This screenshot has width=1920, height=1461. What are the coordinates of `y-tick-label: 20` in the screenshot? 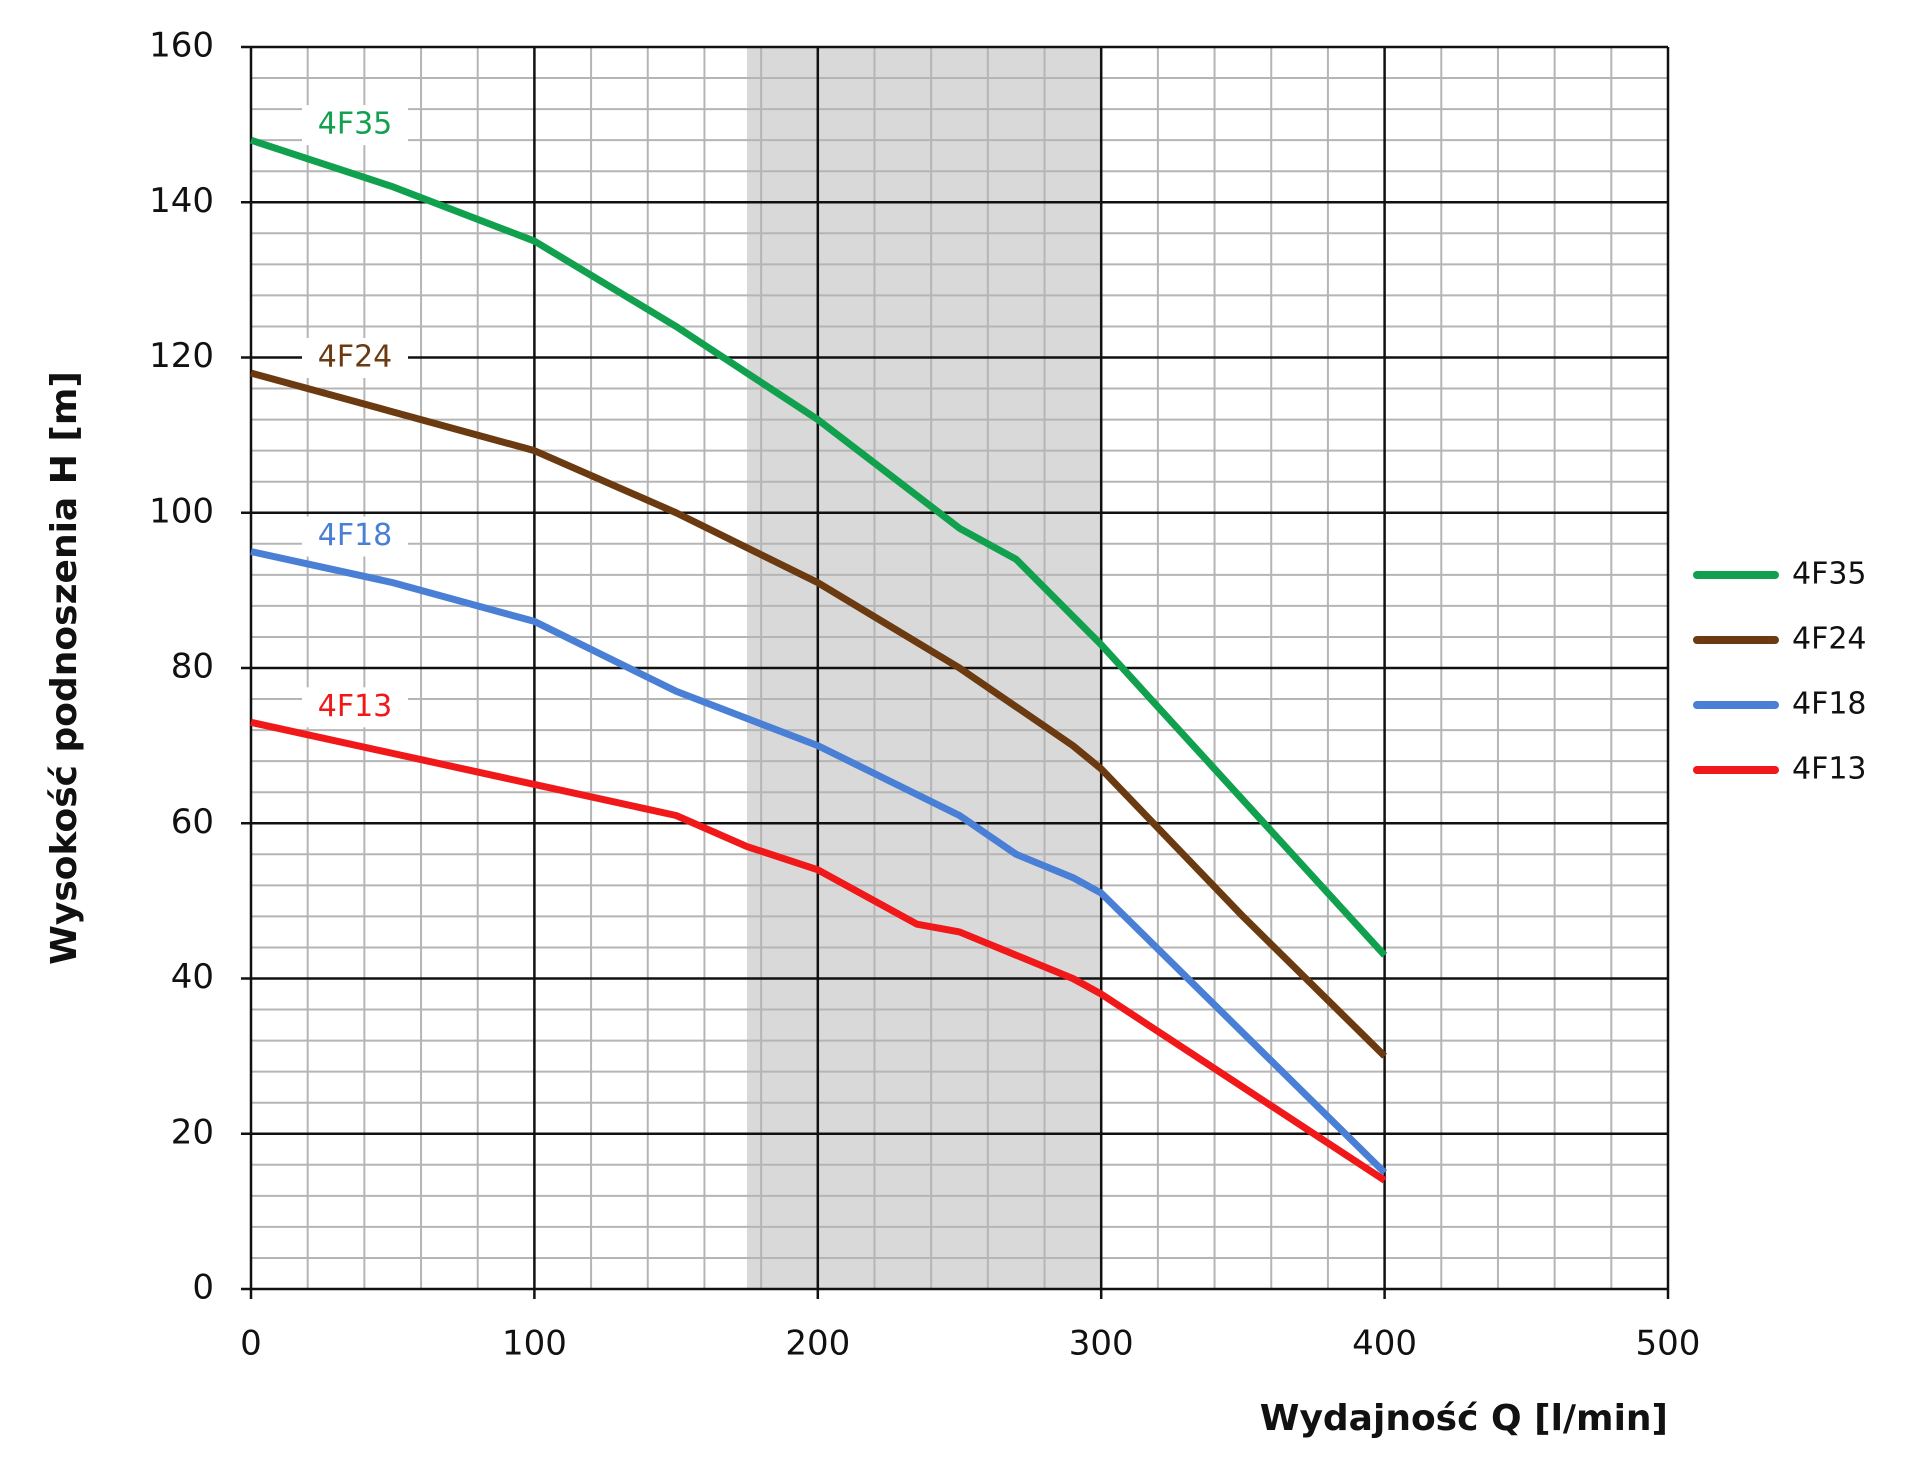 It's located at (192, 1132).